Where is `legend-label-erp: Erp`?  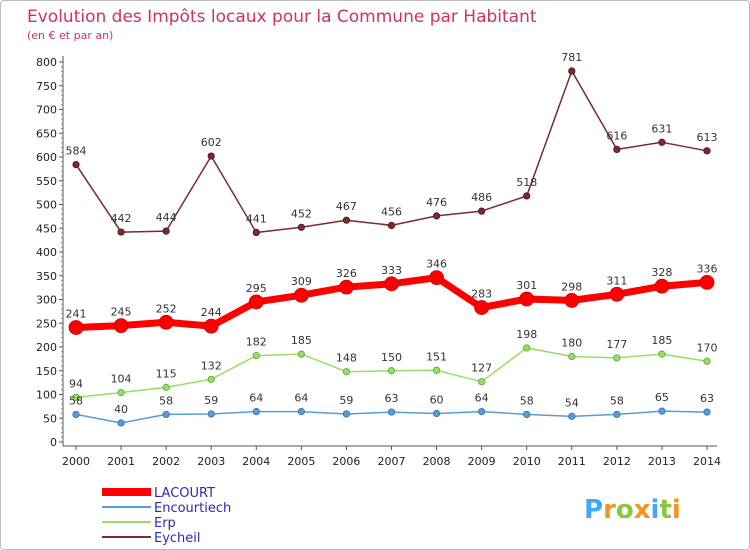 legend-label-erp: Erp is located at coordinates (165, 523).